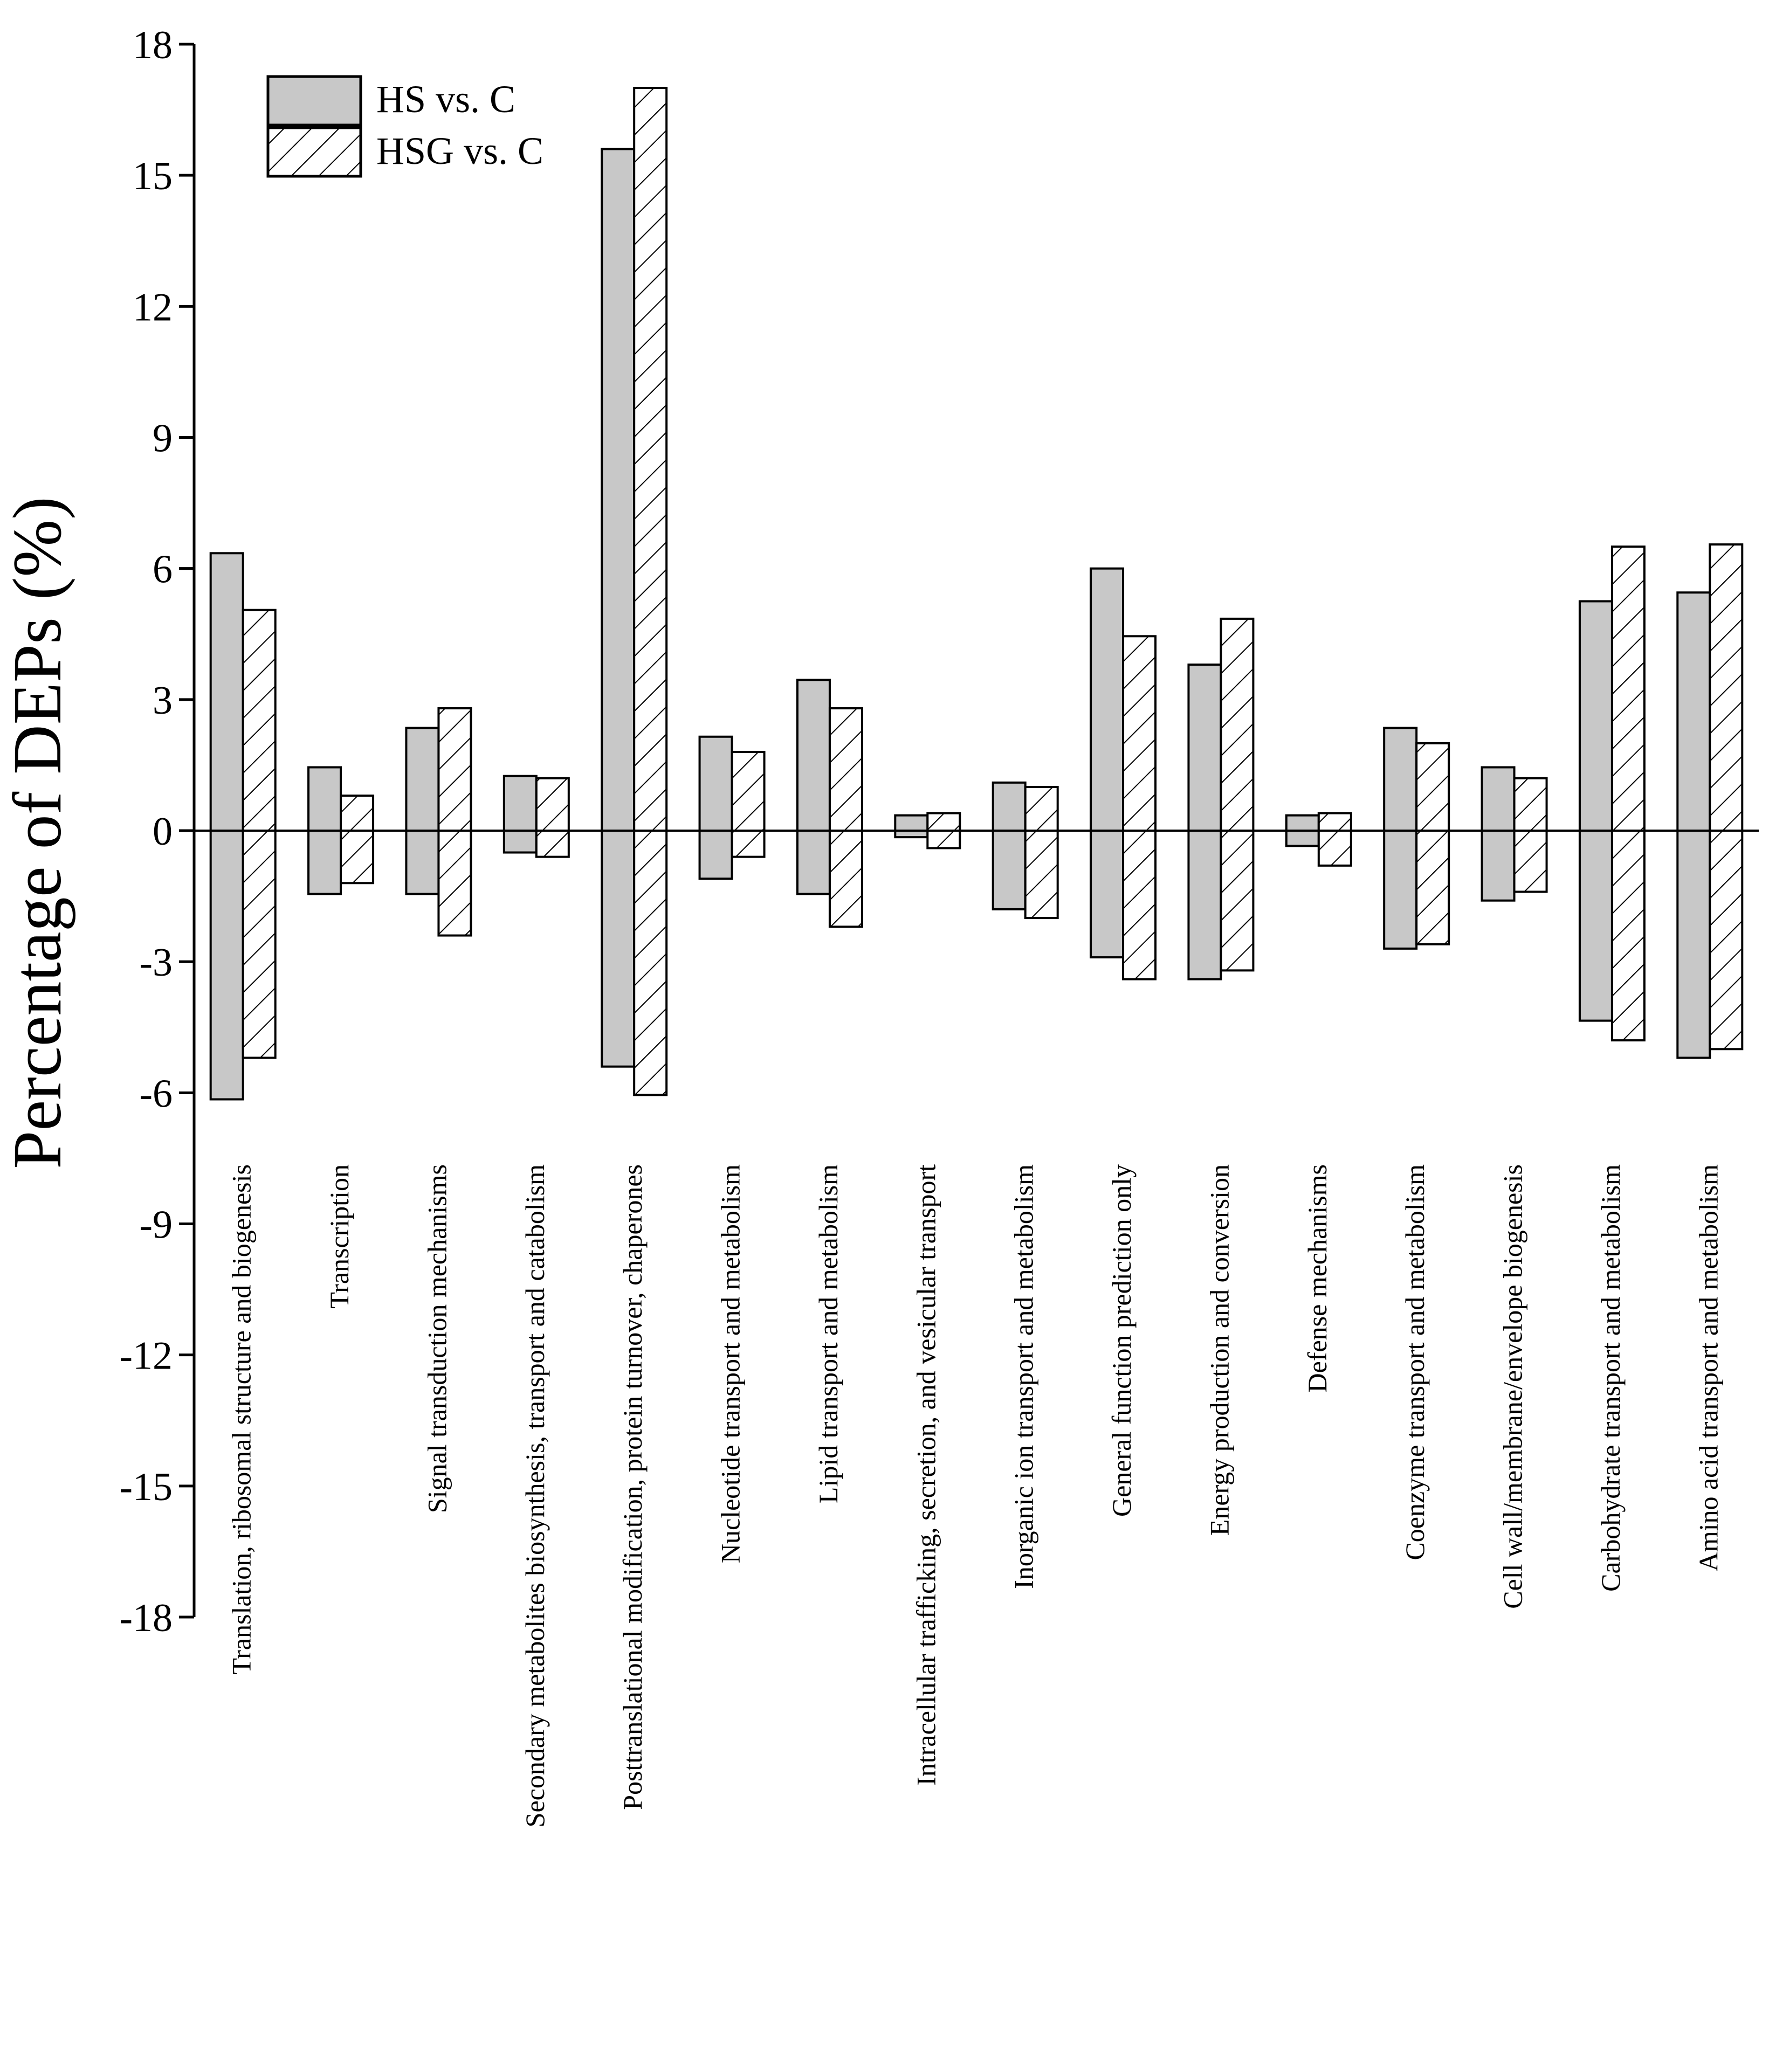 The height and width of the screenshot is (2072, 1776). Describe the element at coordinates (153, 307) in the screenshot. I see `y-tick-label: 12` at that location.